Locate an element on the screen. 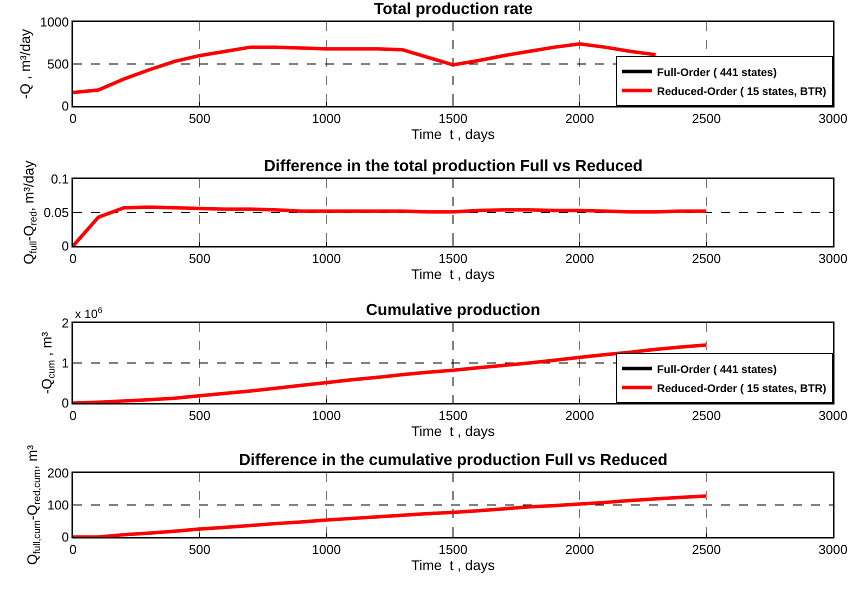 This screenshot has width=859, height=590. chart-title: Difference in the total production Full vs Reduced is located at coordinates (453, 166).